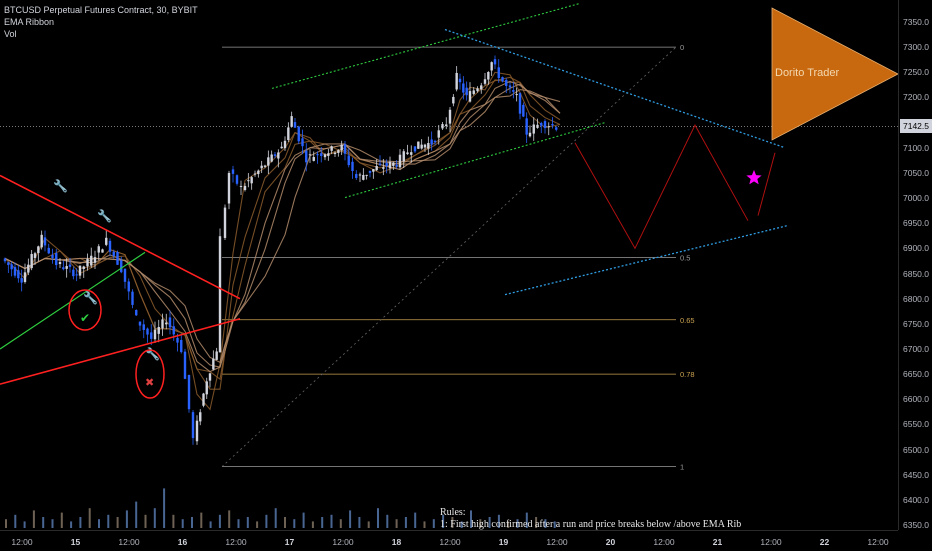 This screenshot has width=932, height=551. Describe the element at coordinates (85, 310) in the screenshot. I see `annotation-circle-check` at that location.